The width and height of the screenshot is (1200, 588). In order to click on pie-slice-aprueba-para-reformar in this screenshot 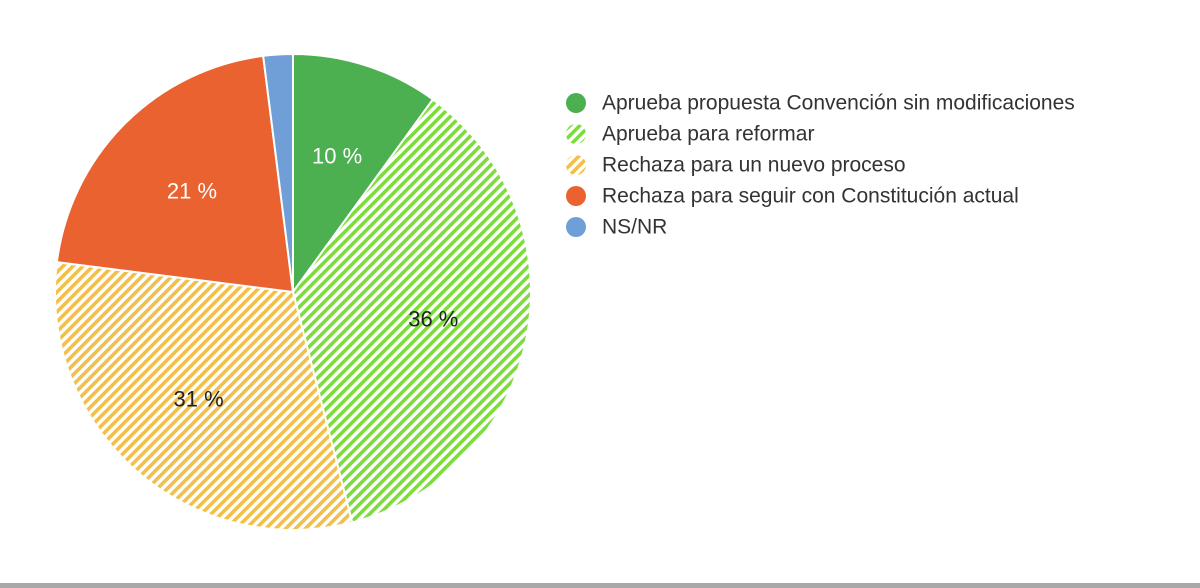, I will do `click(411, 311)`.